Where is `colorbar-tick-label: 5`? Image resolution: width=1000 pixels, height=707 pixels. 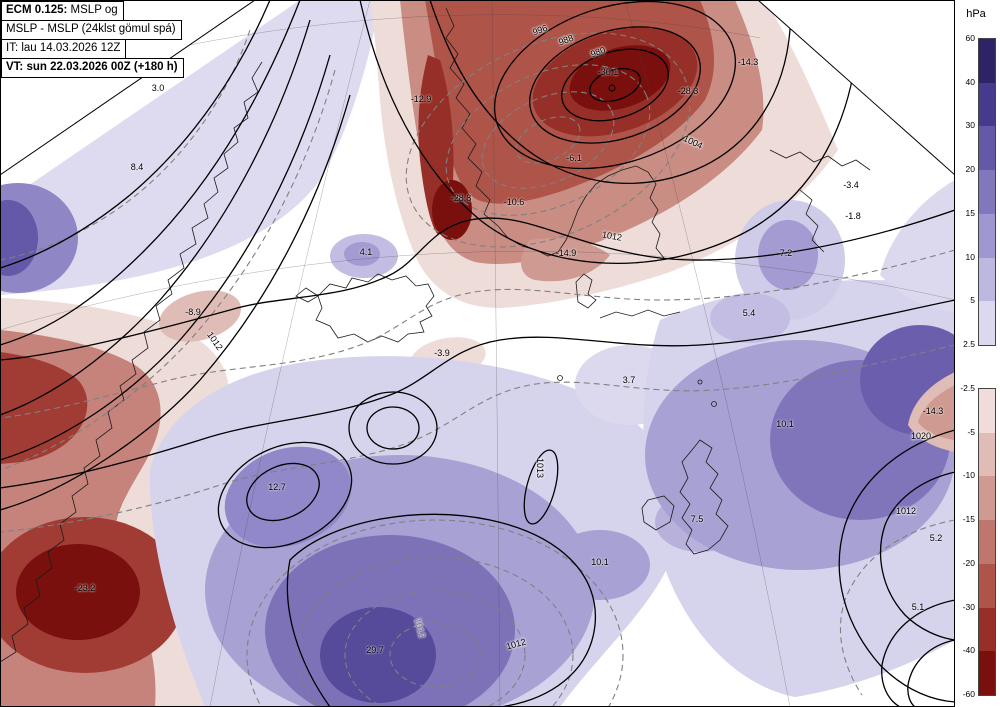
colorbar-tick-label: 5 is located at coordinates (972, 300).